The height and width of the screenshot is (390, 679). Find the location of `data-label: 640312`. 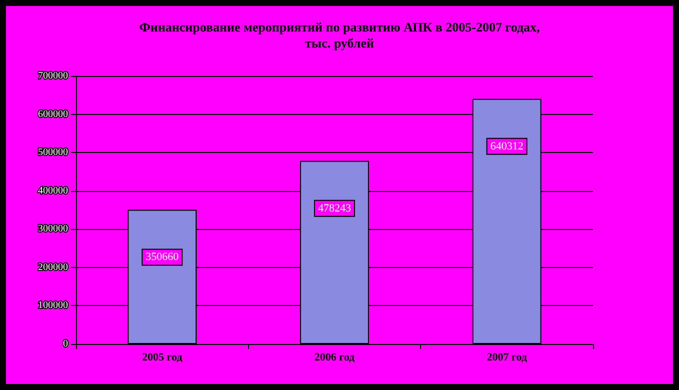

data-label: 640312 is located at coordinates (507, 146).